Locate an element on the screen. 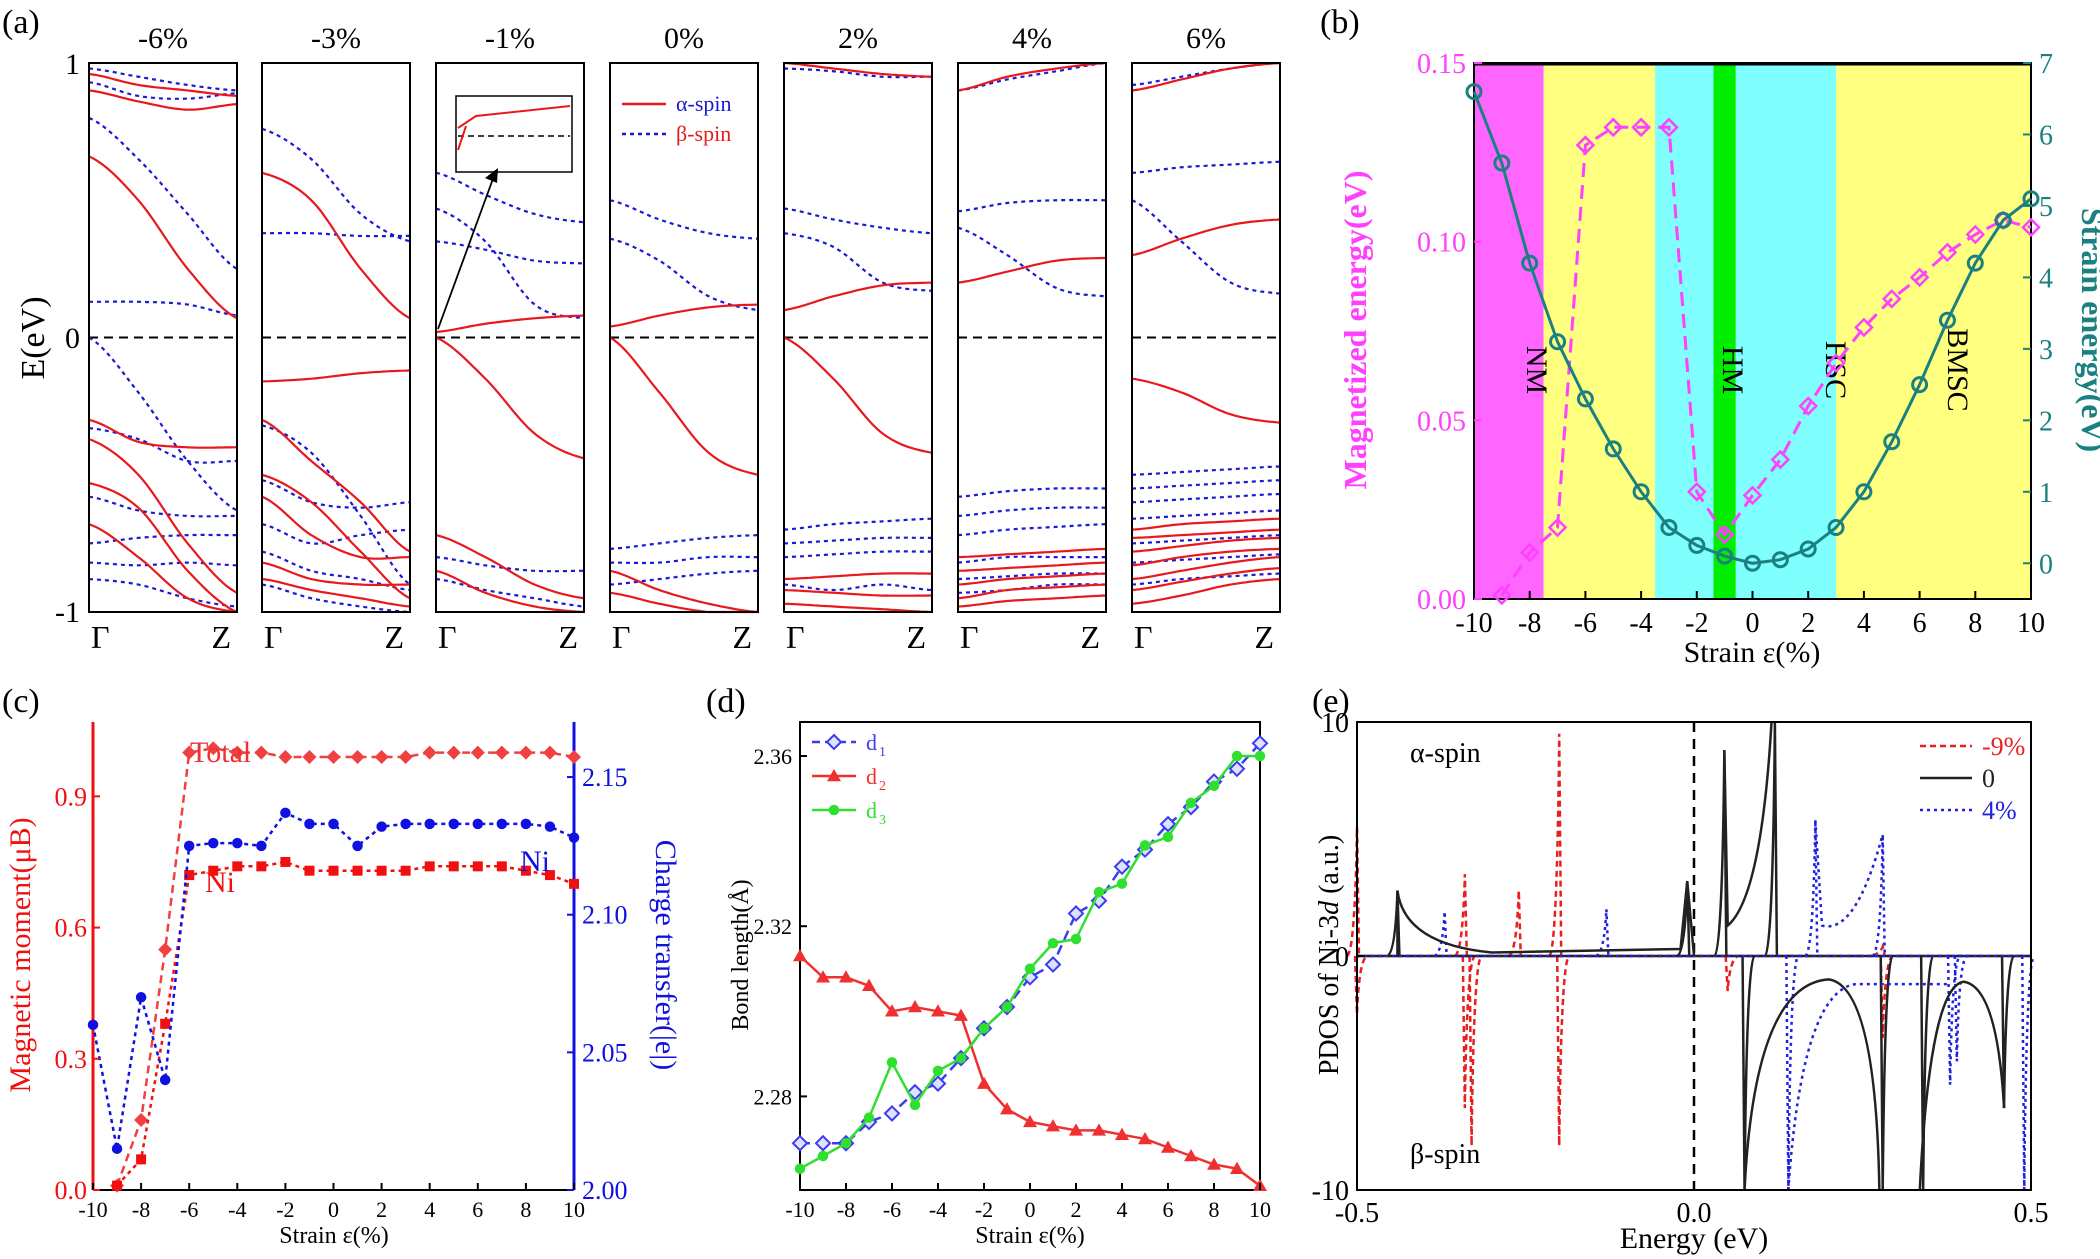 This screenshot has height=1259, width=2100. subplot-frame is located at coordinates (684, 337).